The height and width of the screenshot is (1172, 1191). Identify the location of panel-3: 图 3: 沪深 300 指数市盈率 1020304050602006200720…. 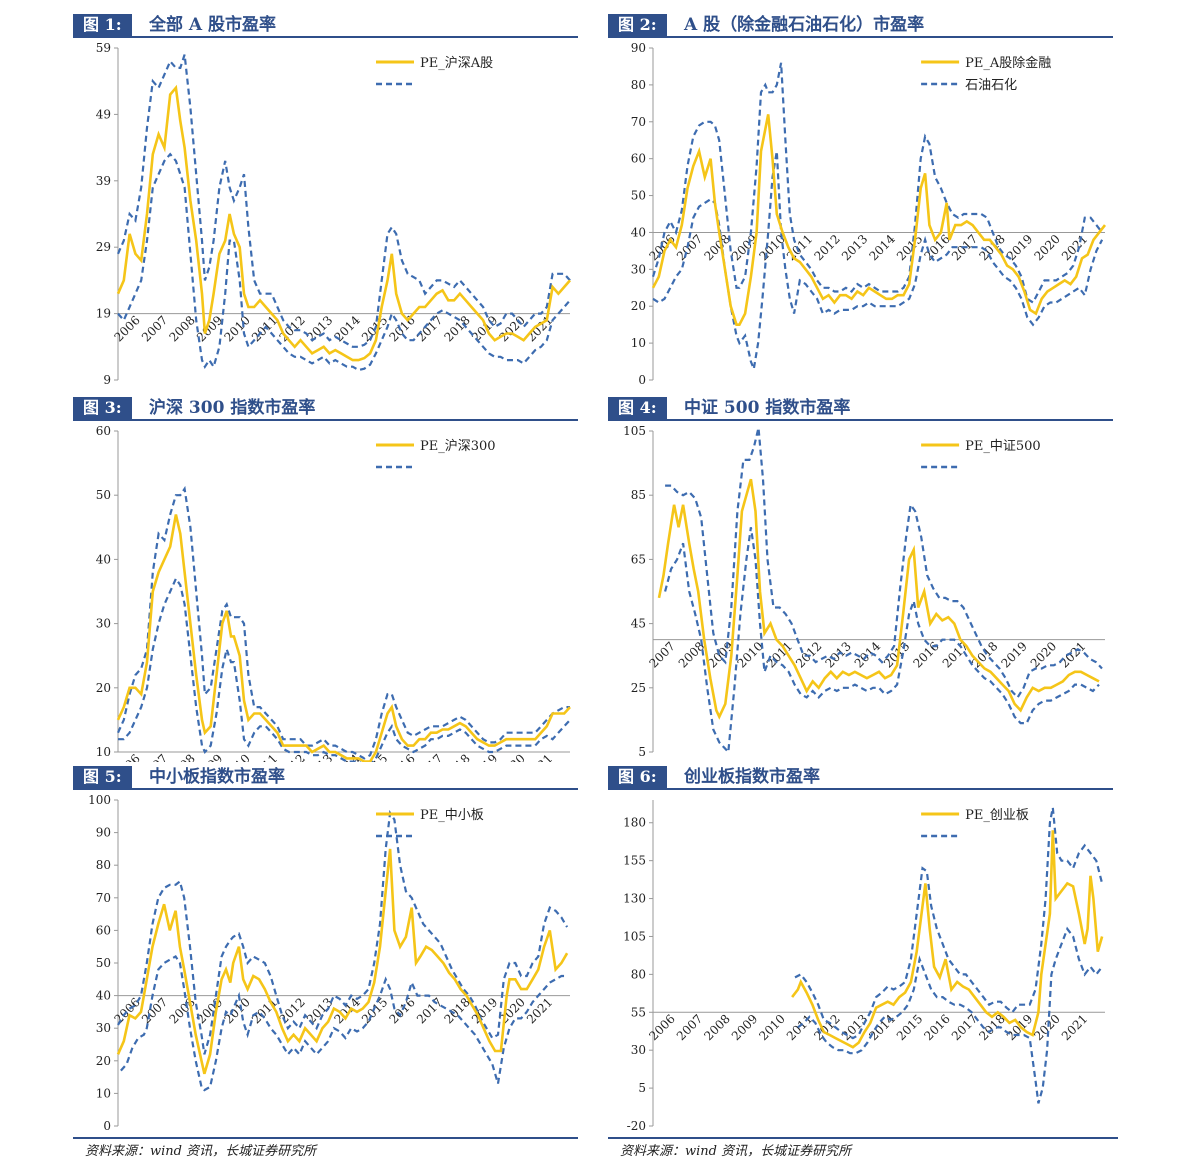
(325, 579).